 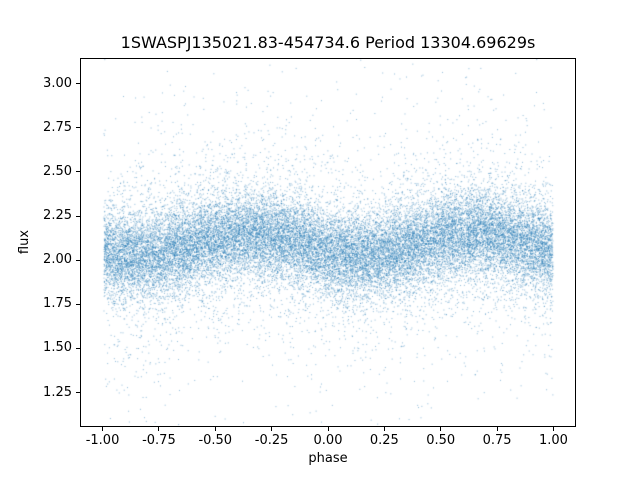 What do you see at coordinates (159, 440) in the screenshot?
I see `x-tick-label: -0.75` at bounding box center [159, 440].